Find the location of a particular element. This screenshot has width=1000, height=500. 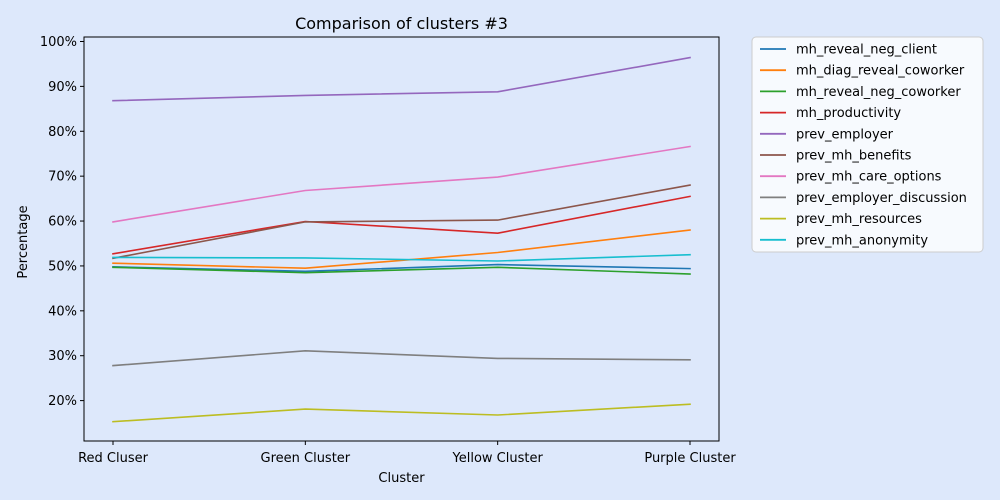

y-tick-label: 40% is located at coordinates (62, 311).